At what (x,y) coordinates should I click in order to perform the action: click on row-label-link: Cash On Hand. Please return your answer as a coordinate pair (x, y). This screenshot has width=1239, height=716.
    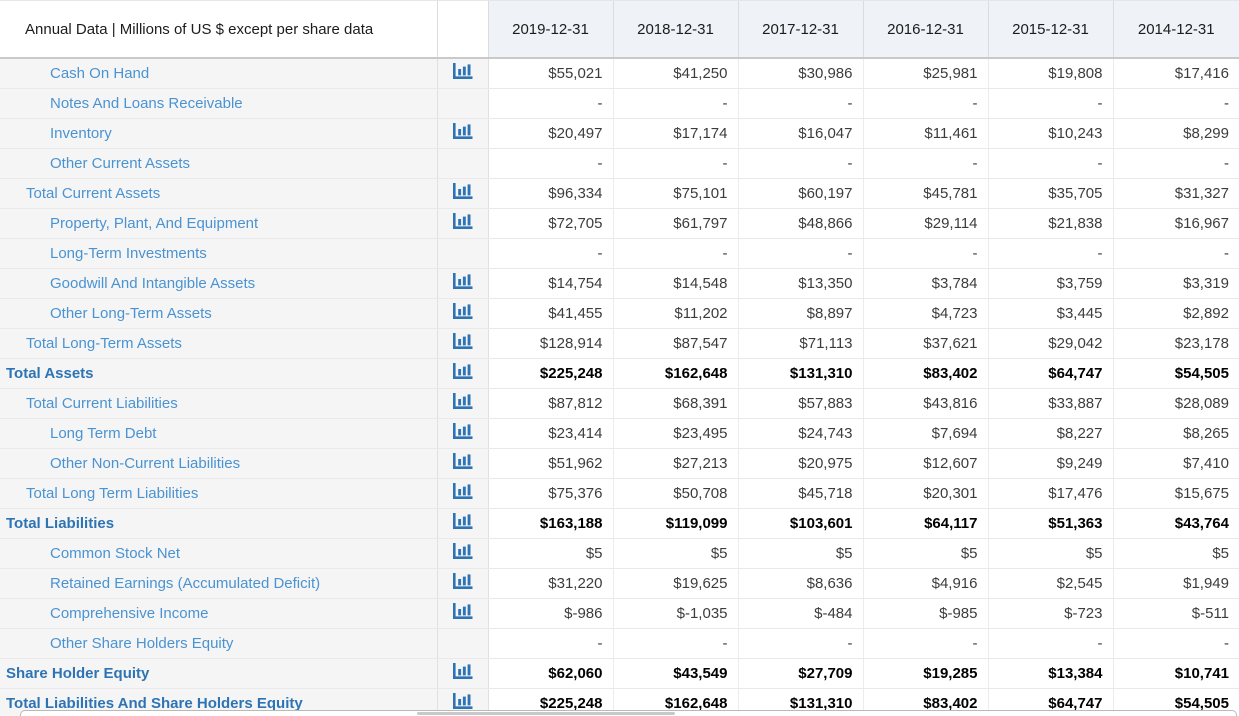
    Looking at the image, I should click on (100, 73).